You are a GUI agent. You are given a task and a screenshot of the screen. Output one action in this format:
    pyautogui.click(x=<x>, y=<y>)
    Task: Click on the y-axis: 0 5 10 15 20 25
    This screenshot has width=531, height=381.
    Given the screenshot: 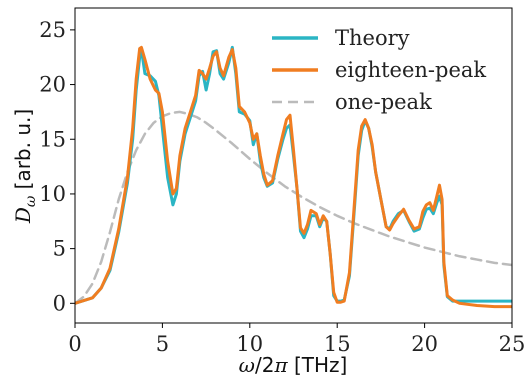 What is the action you would take?
    pyautogui.click(x=57, y=166)
    